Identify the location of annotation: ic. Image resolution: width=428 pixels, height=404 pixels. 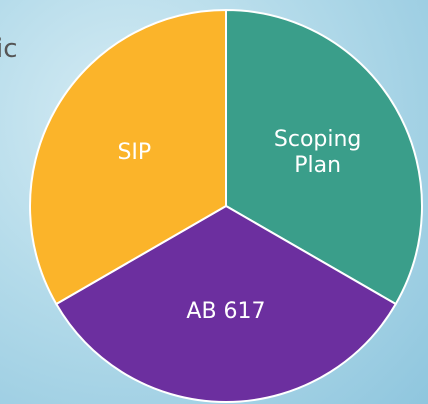
(9, 49).